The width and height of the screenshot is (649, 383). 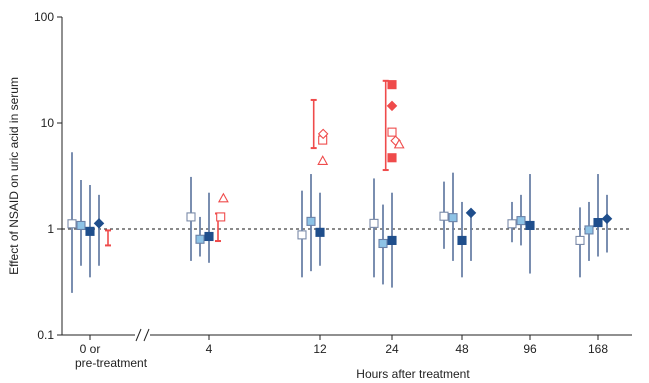 What do you see at coordinates (598, 349) in the screenshot?
I see `x-tick-label: 168` at bounding box center [598, 349].